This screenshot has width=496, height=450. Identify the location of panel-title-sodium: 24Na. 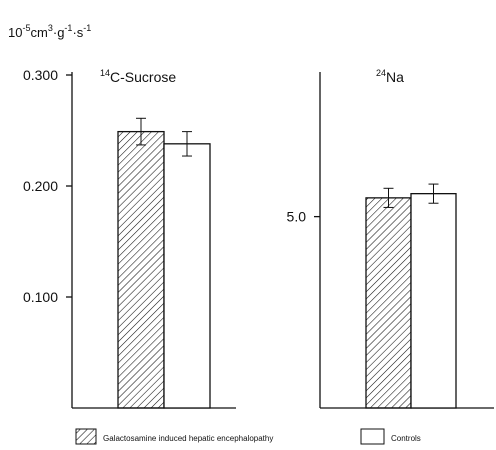
(390, 76).